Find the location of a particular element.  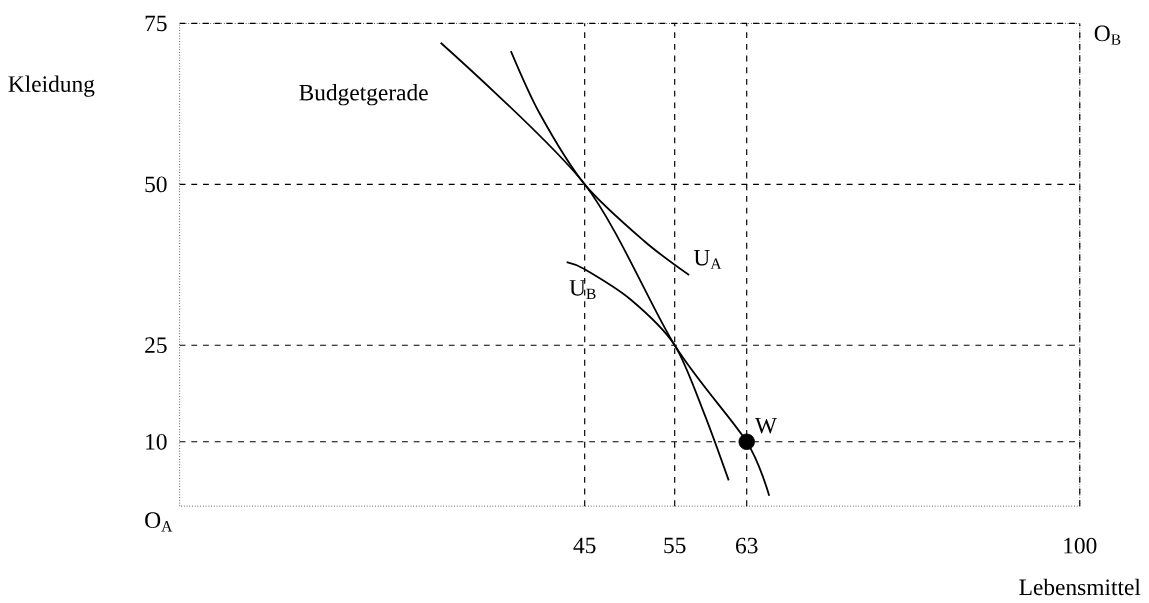

annotation: W is located at coordinates (765, 425).